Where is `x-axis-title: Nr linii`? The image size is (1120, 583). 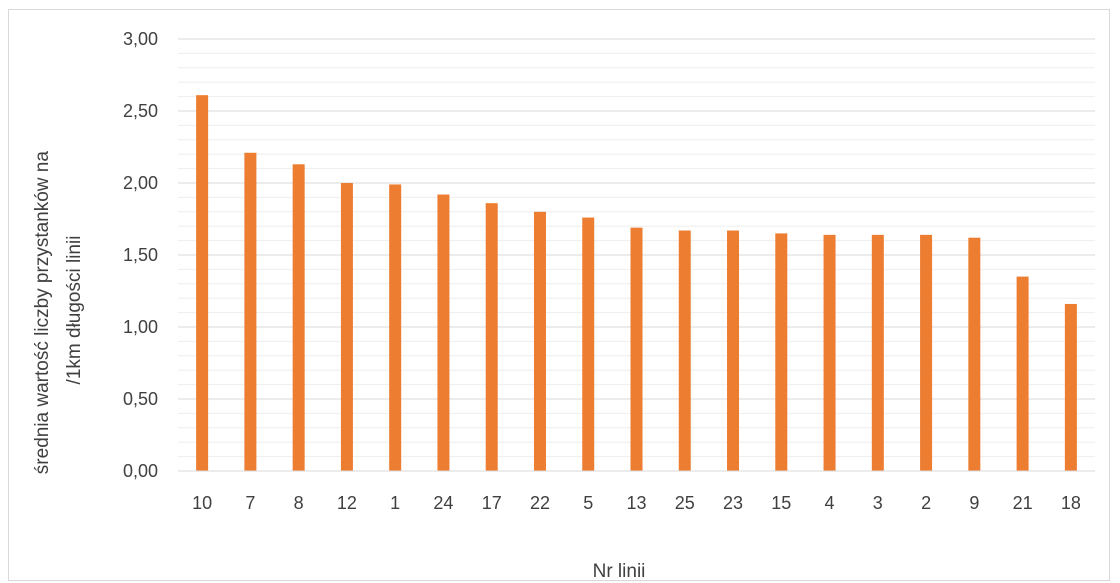
x-axis-title: Nr linii is located at coordinates (619, 571).